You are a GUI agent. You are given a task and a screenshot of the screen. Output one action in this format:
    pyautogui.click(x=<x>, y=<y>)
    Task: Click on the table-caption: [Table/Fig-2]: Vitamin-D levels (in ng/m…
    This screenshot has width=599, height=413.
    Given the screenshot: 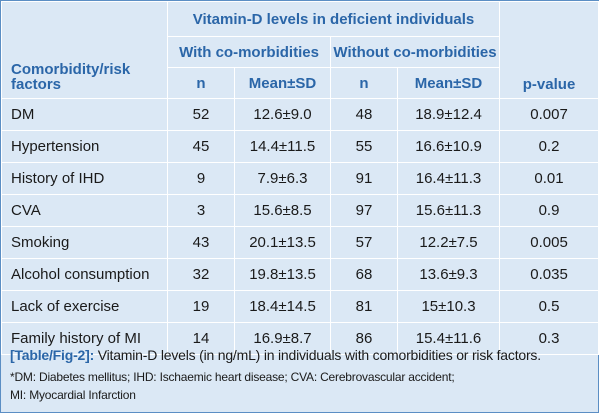 What is the action you would take?
    pyautogui.click(x=302, y=355)
    